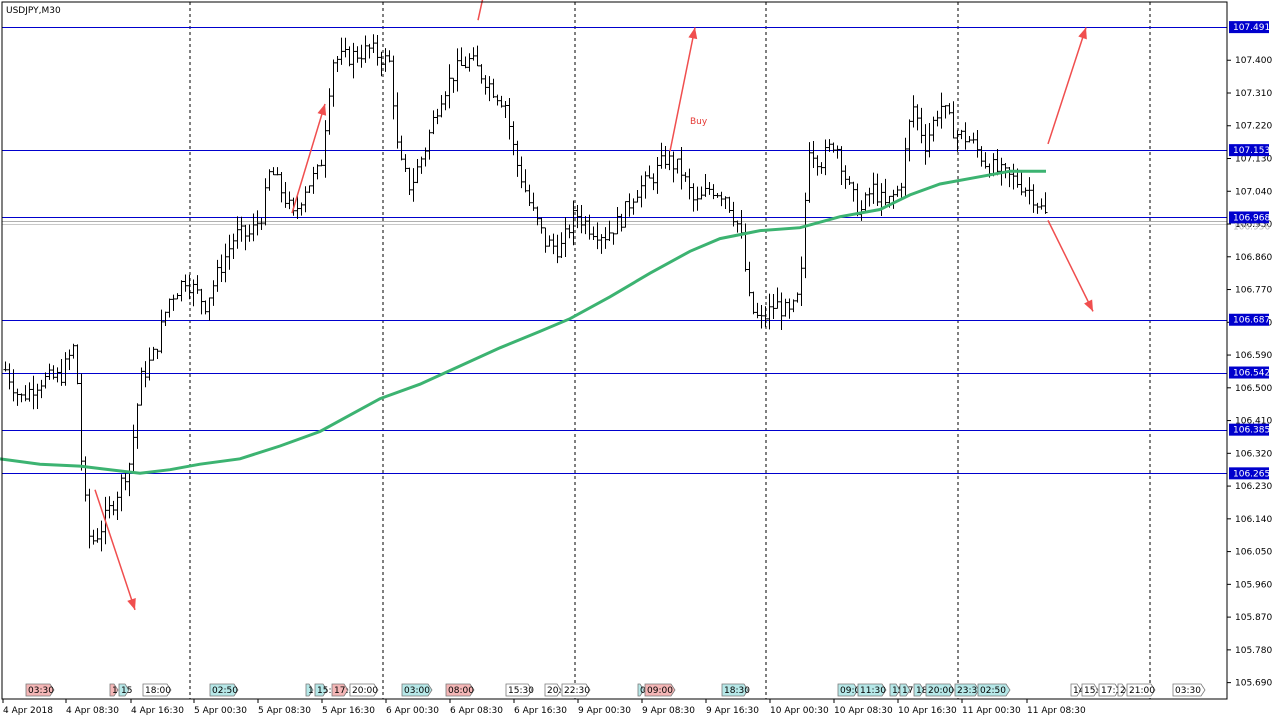 This screenshot has width=1280, height=720. I want to click on session-label-18: 11:30, so click(872, 690).